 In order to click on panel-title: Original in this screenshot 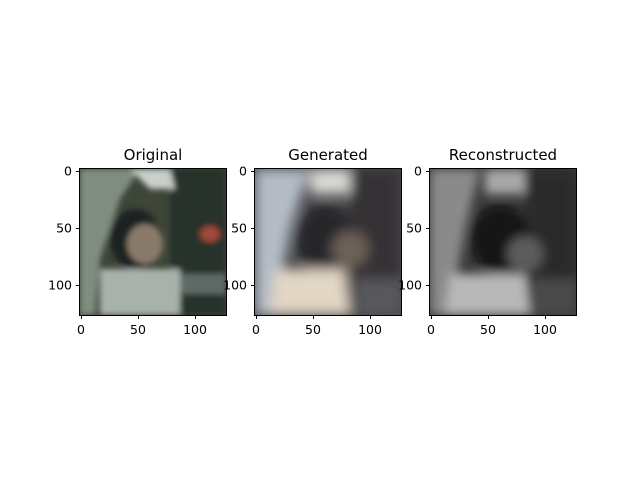, I will do `click(153, 155)`.